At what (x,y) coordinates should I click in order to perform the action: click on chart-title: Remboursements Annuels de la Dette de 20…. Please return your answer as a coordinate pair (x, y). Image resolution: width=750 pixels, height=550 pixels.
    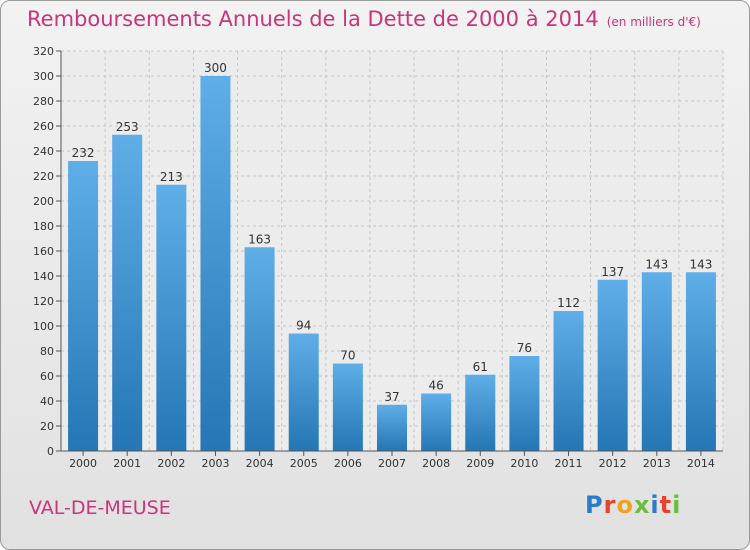
    Looking at the image, I should click on (313, 19).